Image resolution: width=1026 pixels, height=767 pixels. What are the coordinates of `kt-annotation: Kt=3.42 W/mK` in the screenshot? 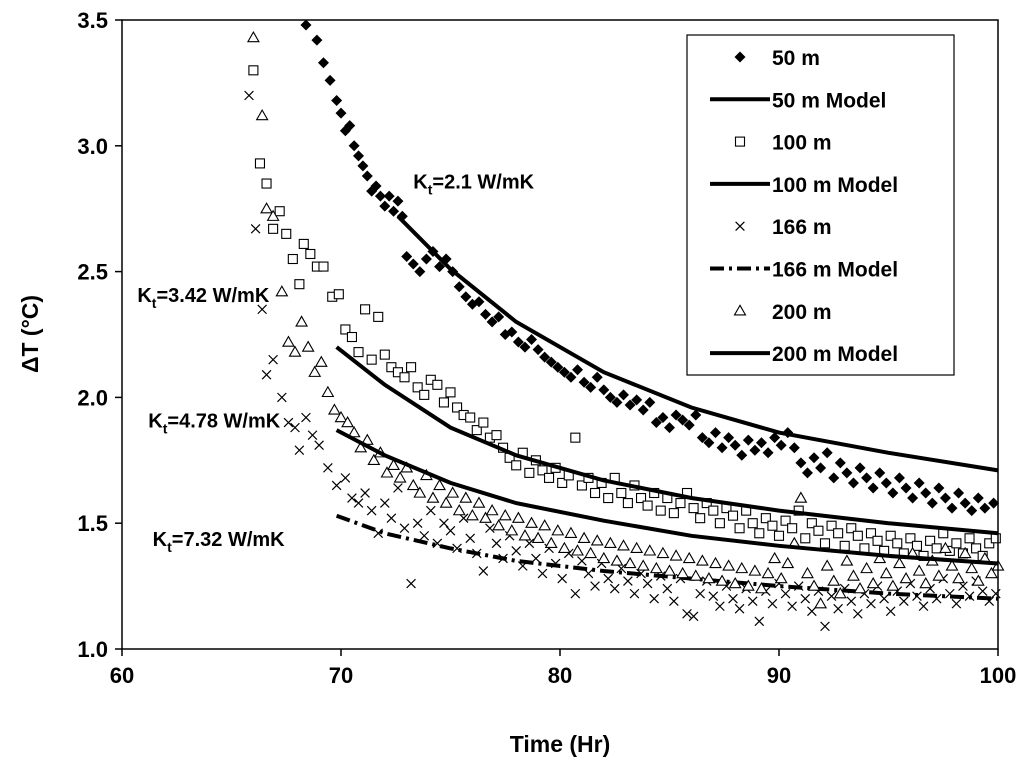 It's located at (203, 298).